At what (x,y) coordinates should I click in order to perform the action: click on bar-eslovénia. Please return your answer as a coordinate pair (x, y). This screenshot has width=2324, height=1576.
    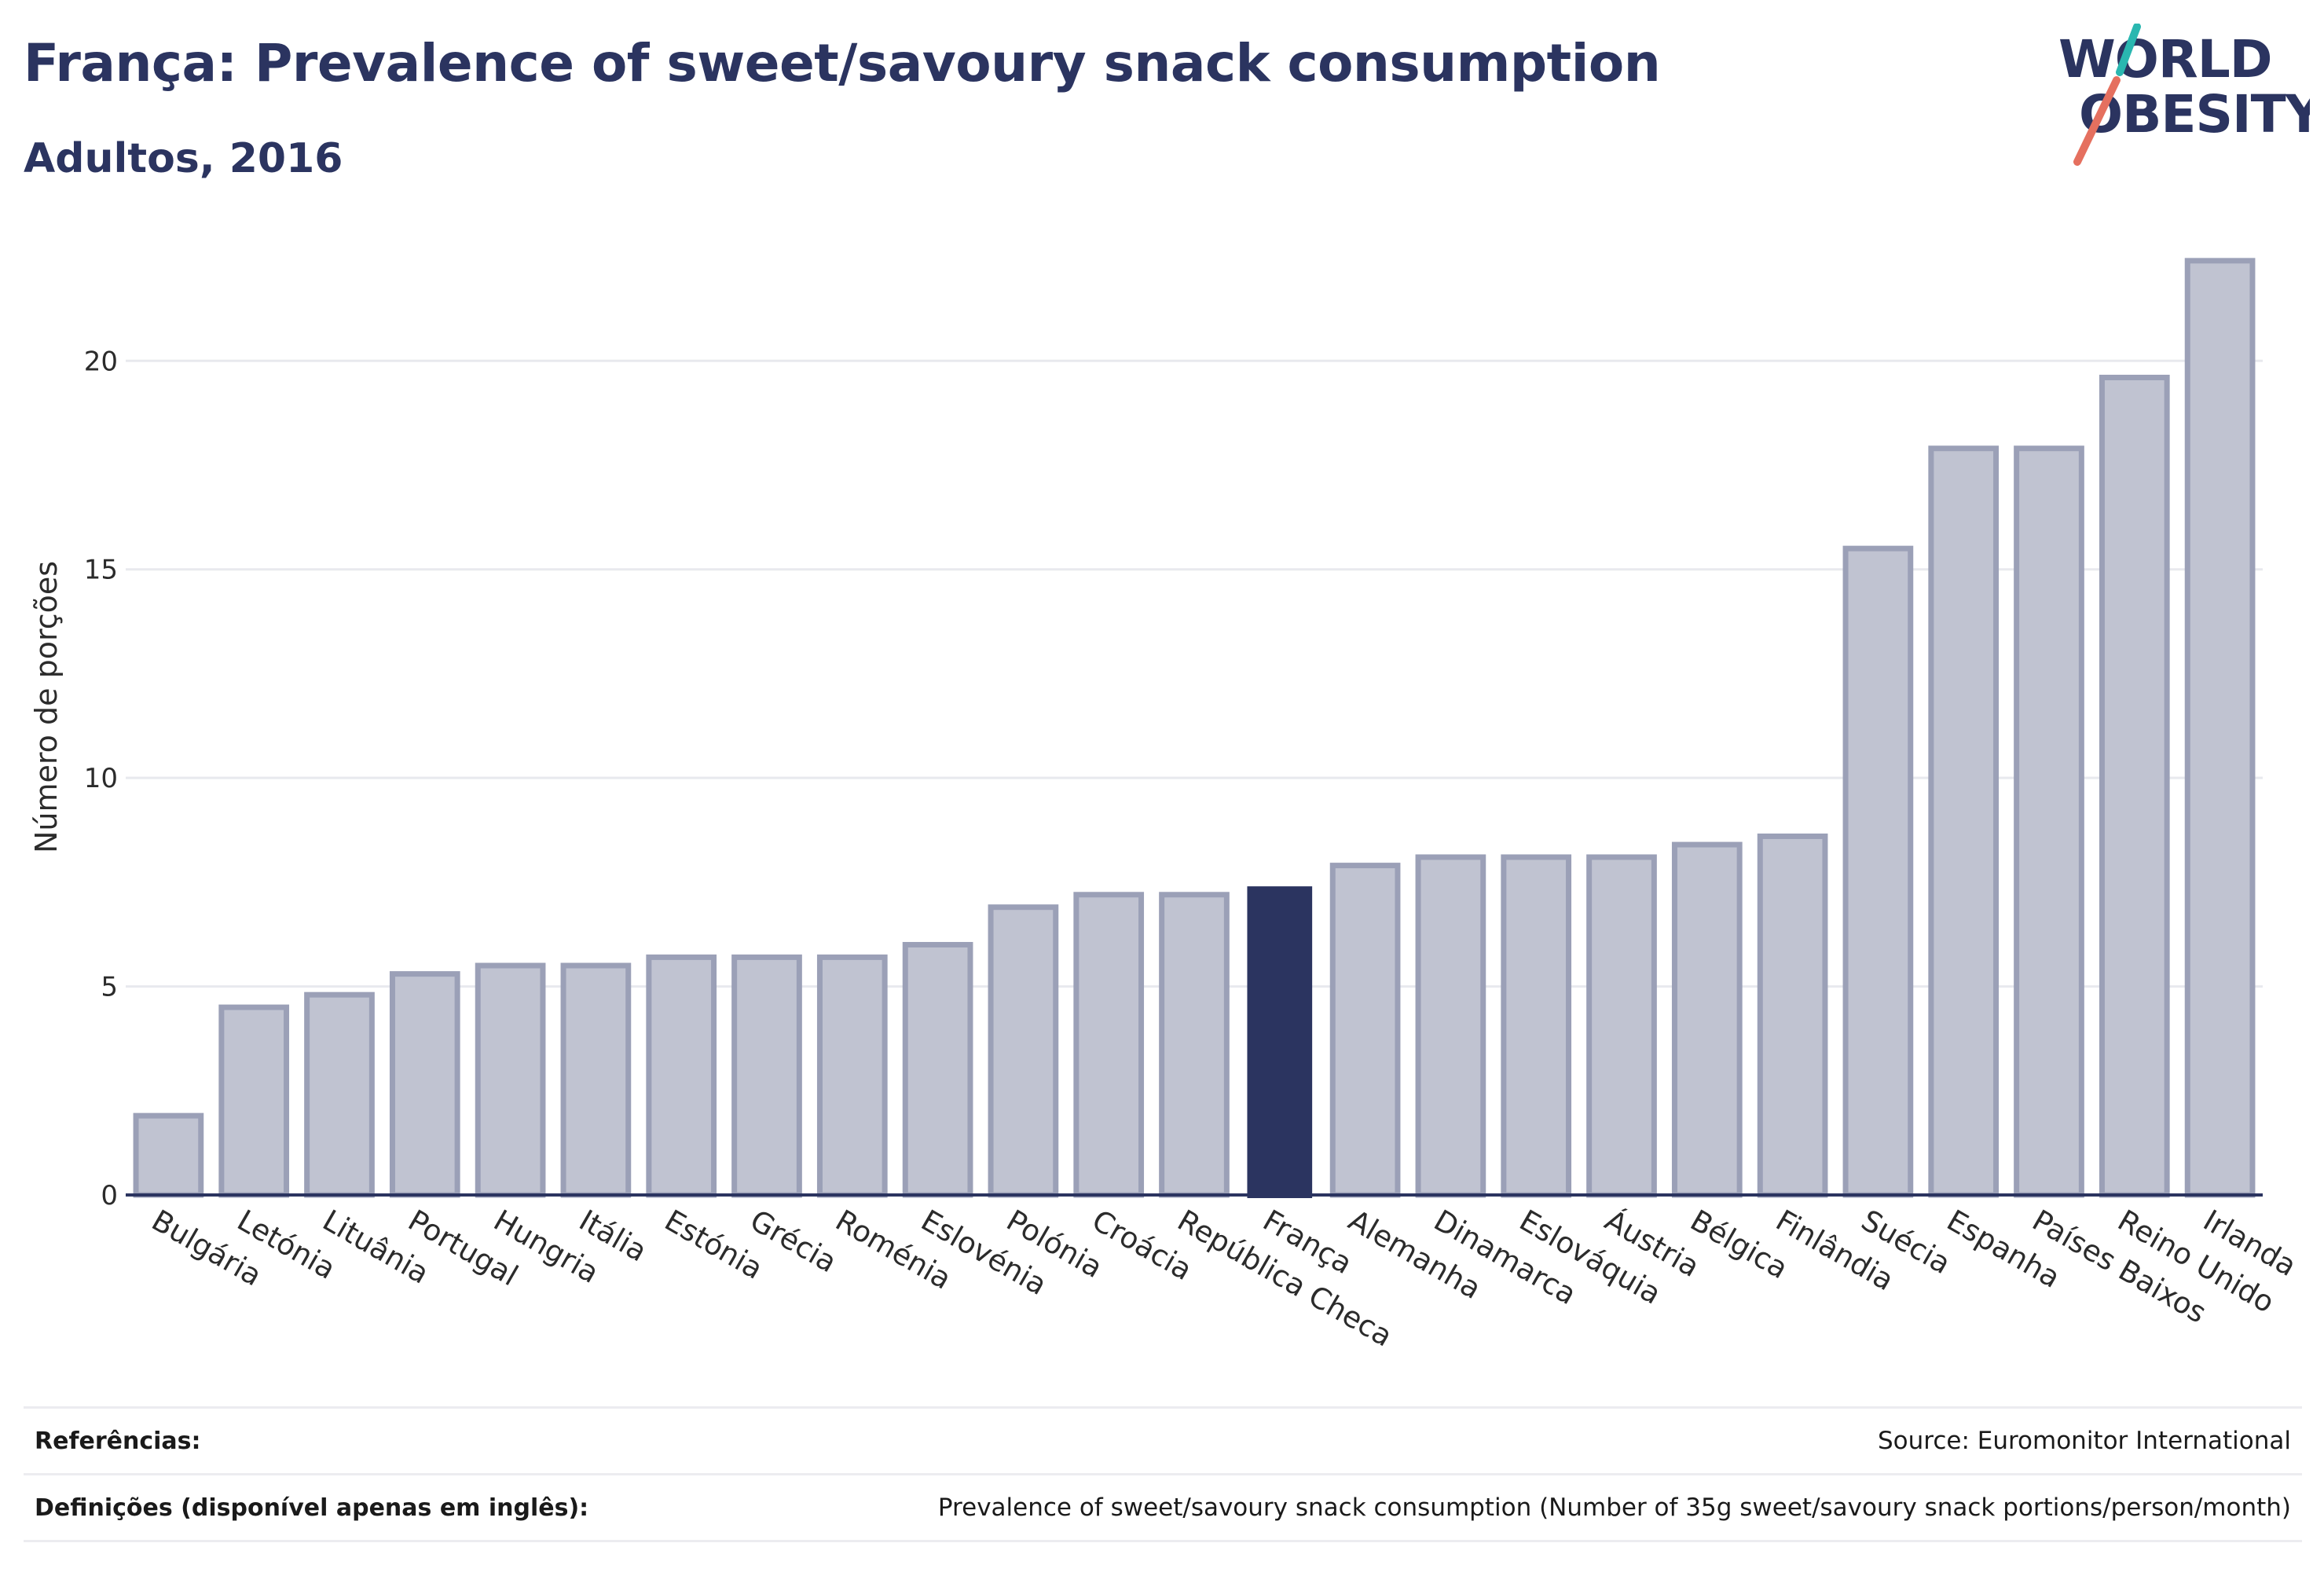
    Looking at the image, I should click on (937, 1069).